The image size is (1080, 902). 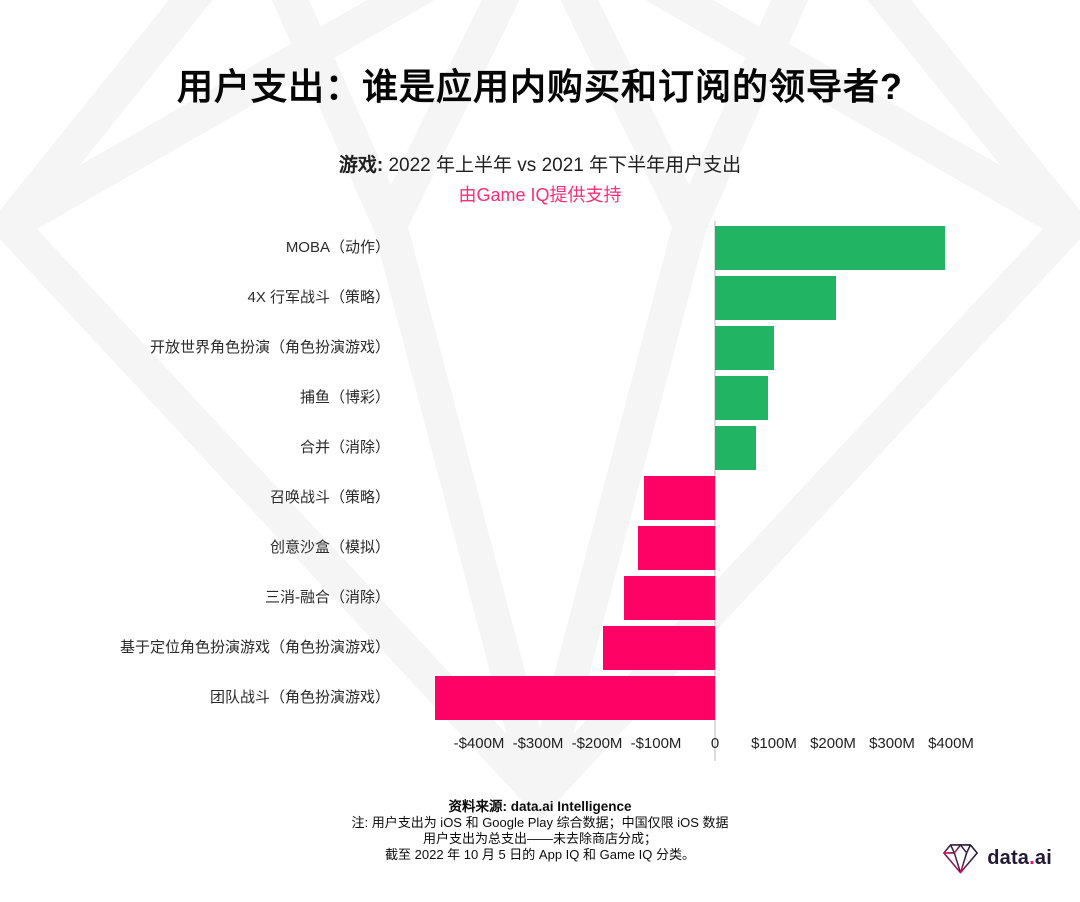 I want to click on chart-row: 开放世界角色扮演（角色扮演游戏）, so click(x=530, y=348).